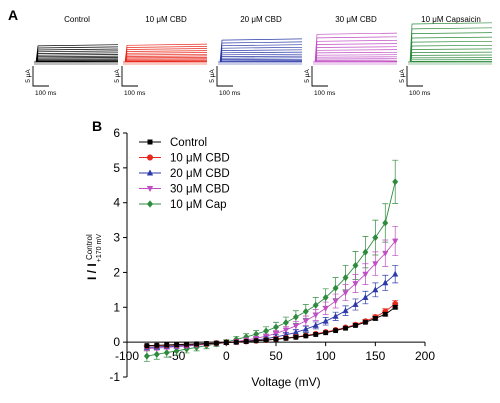 Image resolution: width=500 pixels, height=403 pixels. What do you see at coordinates (177, 356) in the screenshot?
I see `x-tick-label: -50` at bounding box center [177, 356].